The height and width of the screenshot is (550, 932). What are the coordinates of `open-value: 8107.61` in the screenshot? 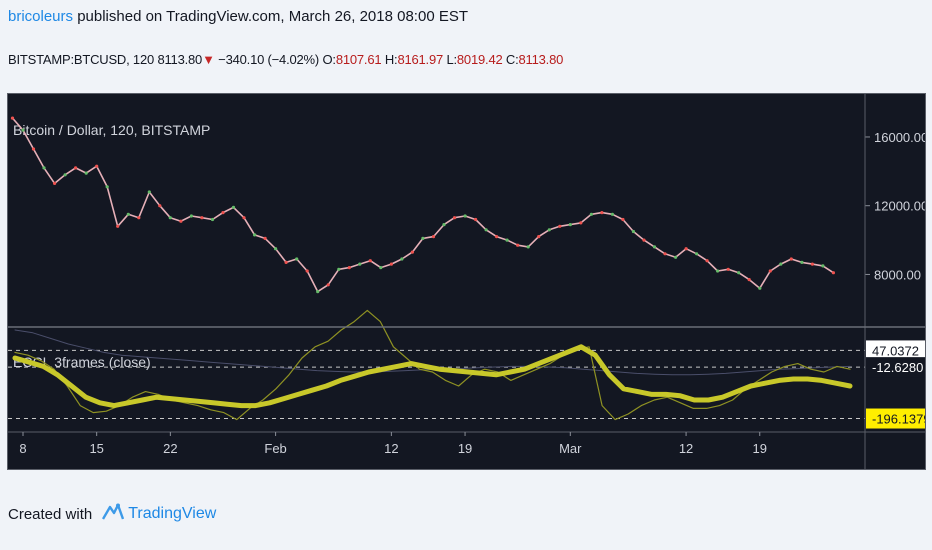 It's located at (358, 59).